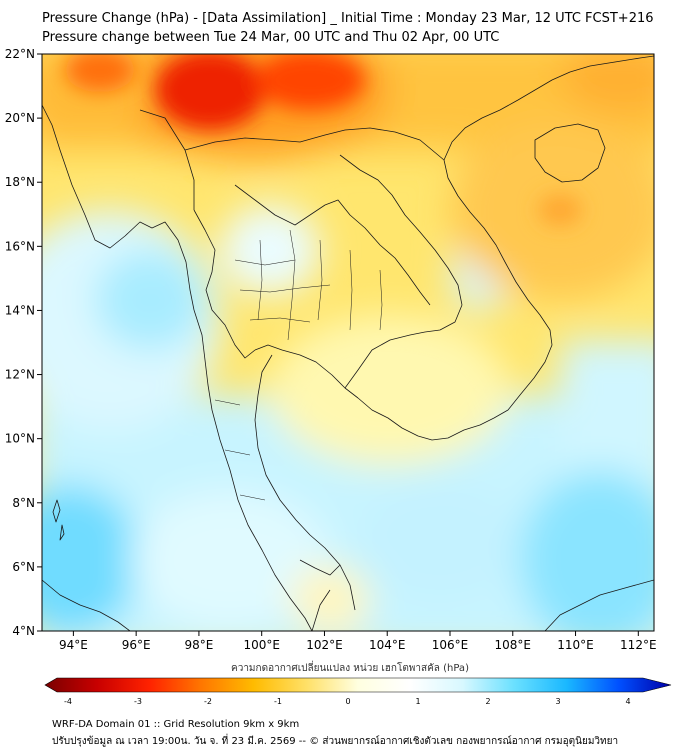 The height and width of the screenshot is (756, 676). I want to click on lat-tick-label: 22°N, so click(20, 54).